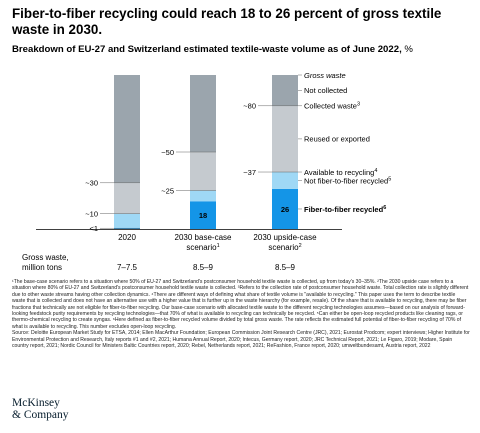  Describe the element at coordinates (42, 267) in the screenshot. I see `gross-waste-label: million tons` at that location.